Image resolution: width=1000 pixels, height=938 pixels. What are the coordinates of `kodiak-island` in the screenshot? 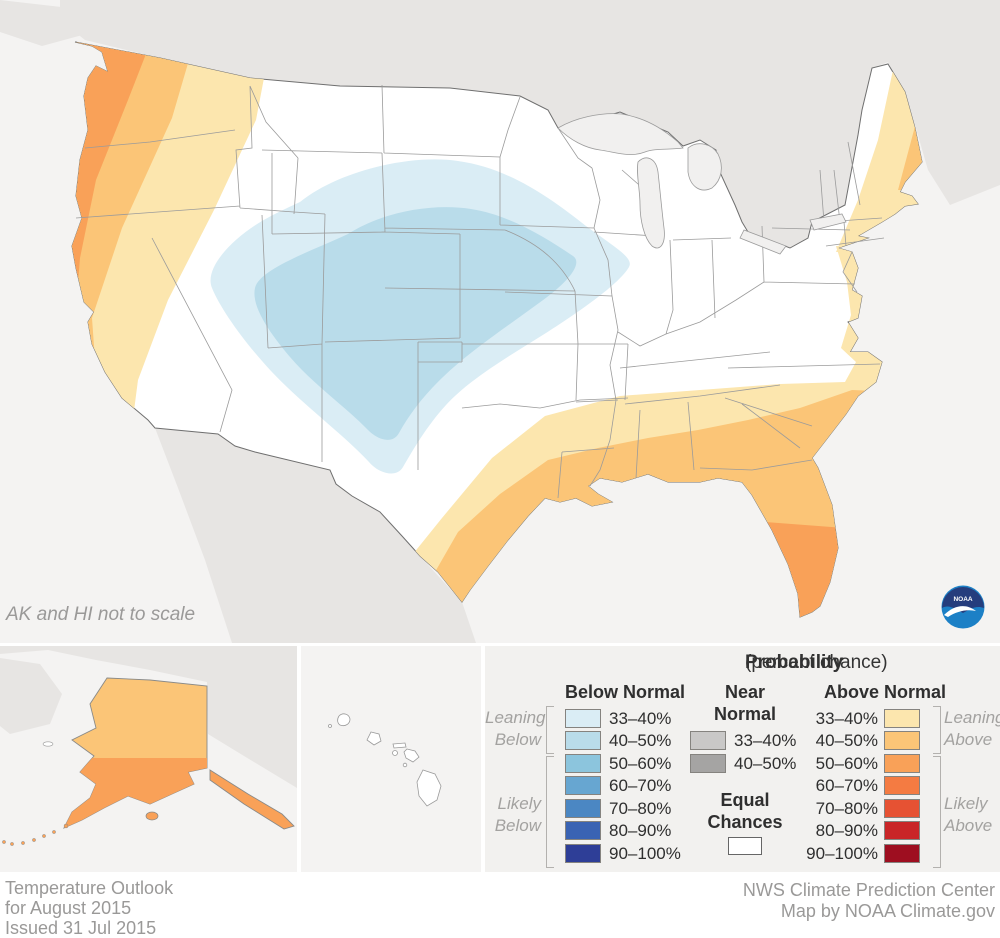 It's located at (152, 816).